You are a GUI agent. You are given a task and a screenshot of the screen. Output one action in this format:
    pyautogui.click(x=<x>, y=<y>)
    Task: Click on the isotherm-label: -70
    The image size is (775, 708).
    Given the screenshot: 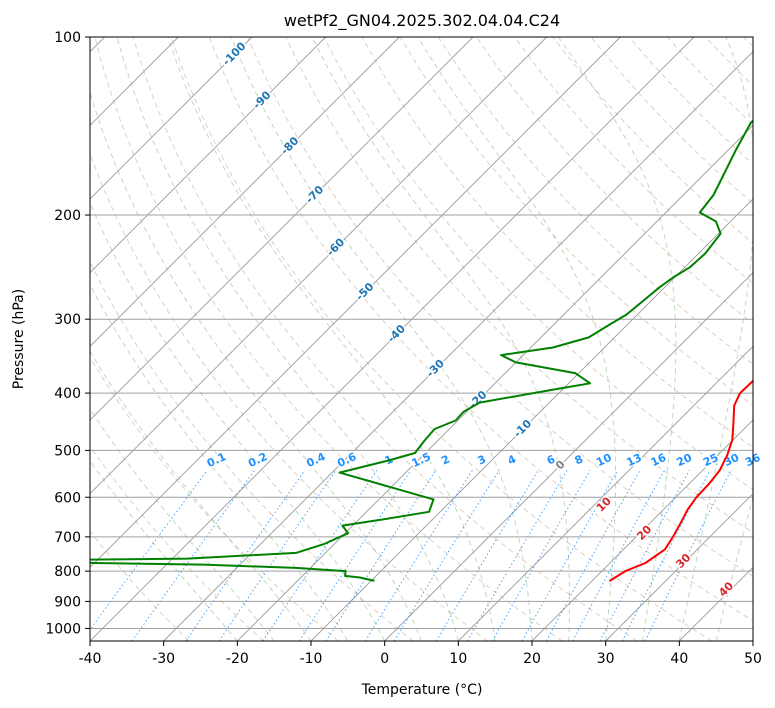 What is the action you would take?
    pyautogui.click(x=314, y=194)
    